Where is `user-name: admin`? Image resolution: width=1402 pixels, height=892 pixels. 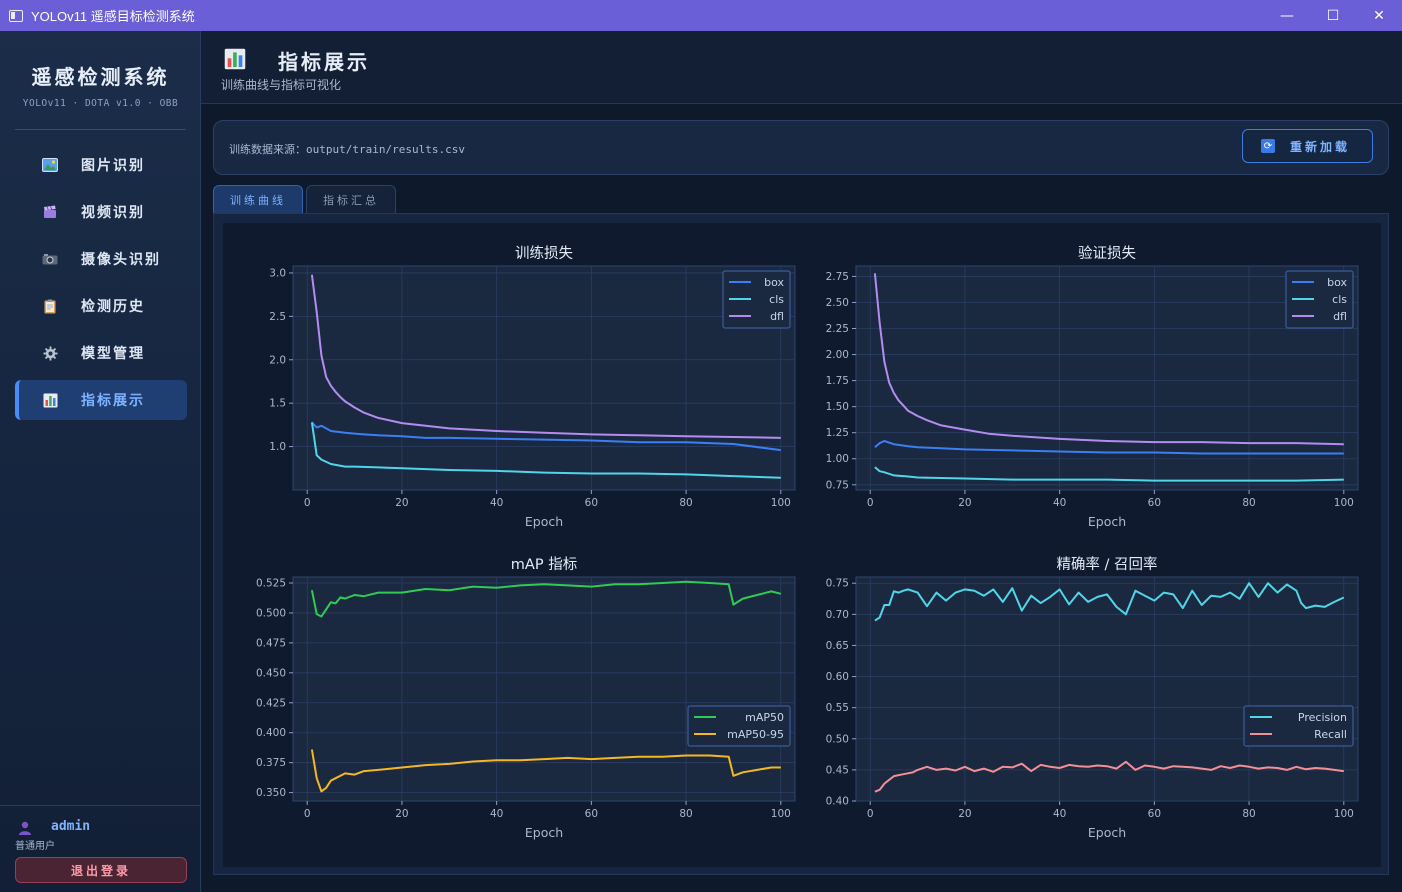
user-name: admin is located at coordinates (71, 826).